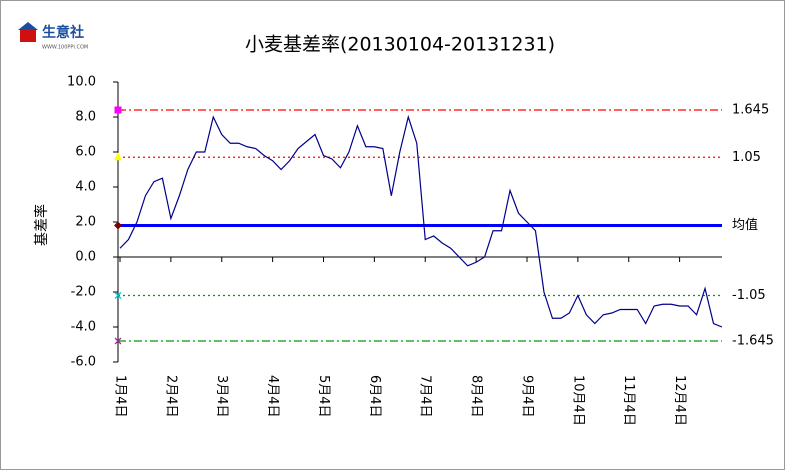 This screenshot has height=470, width=785. What do you see at coordinates (85, 257) in the screenshot?
I see `y-tick-label: 0.0` at bounding box center [85, 257].